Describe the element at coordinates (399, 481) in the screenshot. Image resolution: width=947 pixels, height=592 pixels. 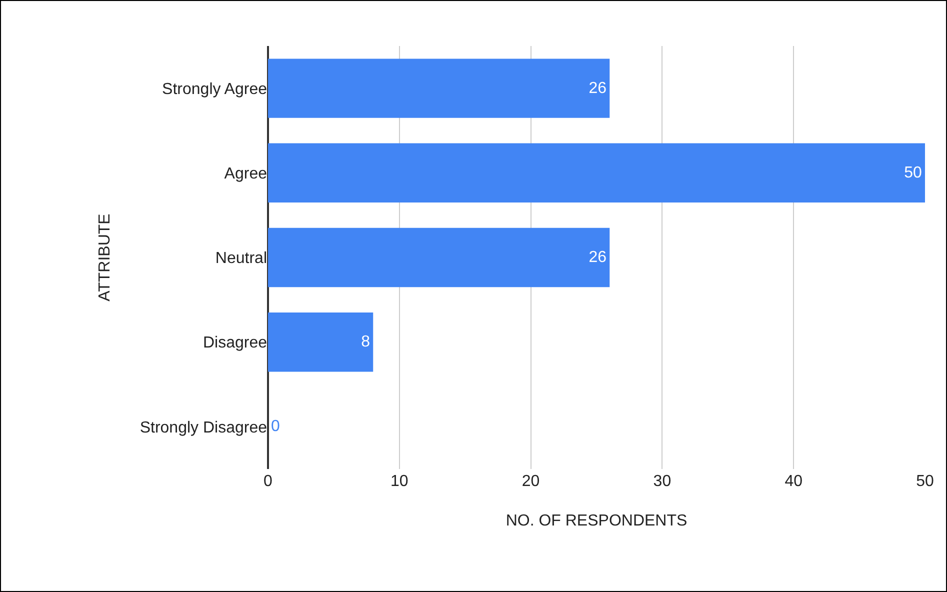
I see `x-tick-label: 10` at that location.